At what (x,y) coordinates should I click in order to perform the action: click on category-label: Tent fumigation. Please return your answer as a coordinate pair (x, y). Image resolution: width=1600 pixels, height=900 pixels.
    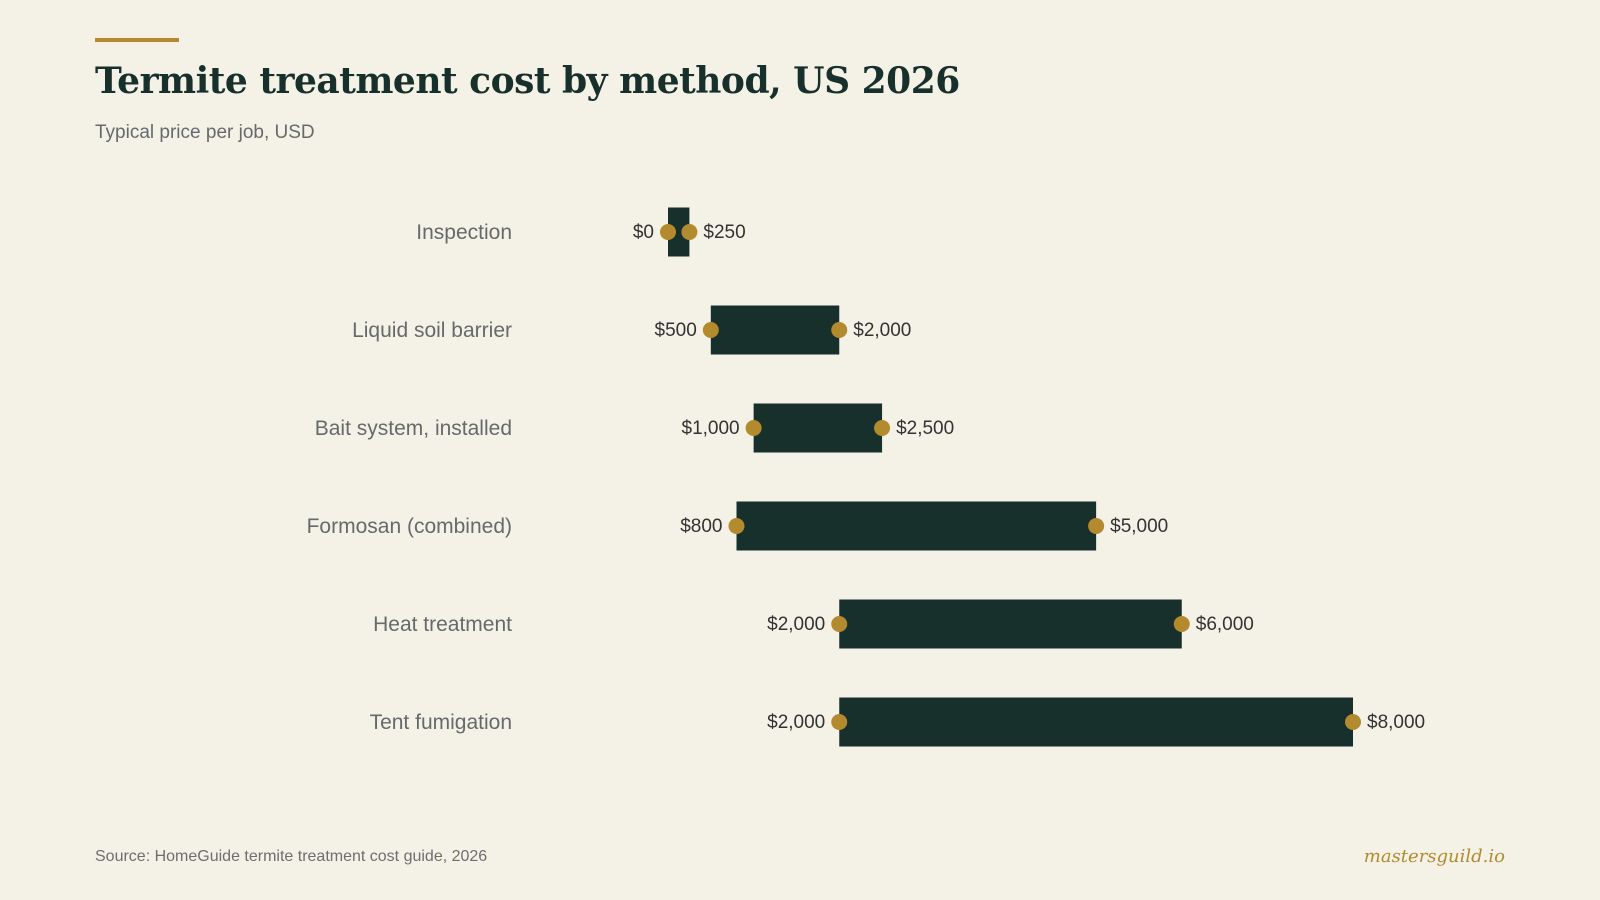
    Looking at the image, I should click on (441, 722).